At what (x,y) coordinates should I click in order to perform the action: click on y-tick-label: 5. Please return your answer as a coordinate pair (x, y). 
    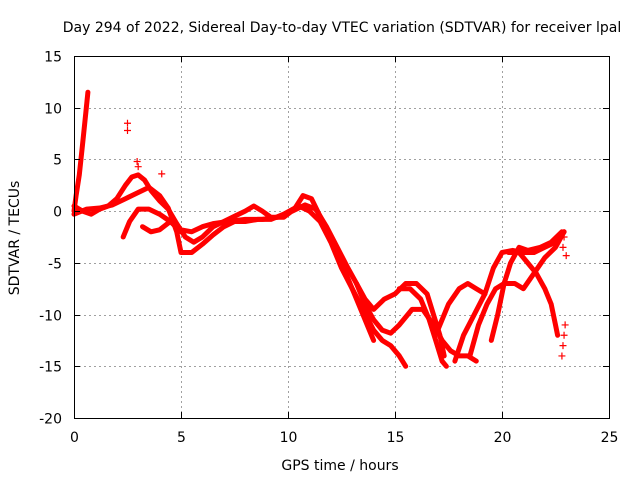
    Looking at the image, I should click on (57, 161).